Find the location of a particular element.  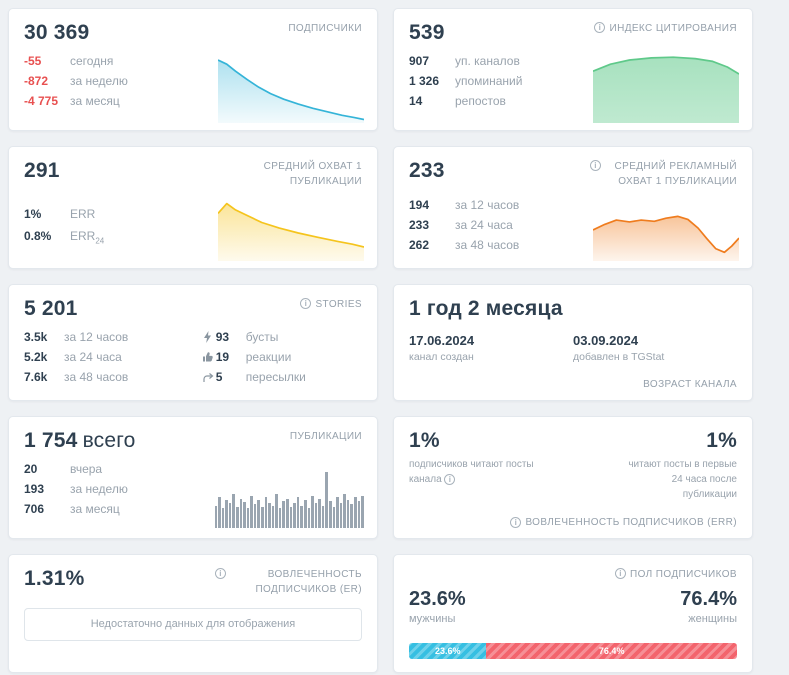

stat-row: 0.8% ERR24 is located at coordinates (64, 237).